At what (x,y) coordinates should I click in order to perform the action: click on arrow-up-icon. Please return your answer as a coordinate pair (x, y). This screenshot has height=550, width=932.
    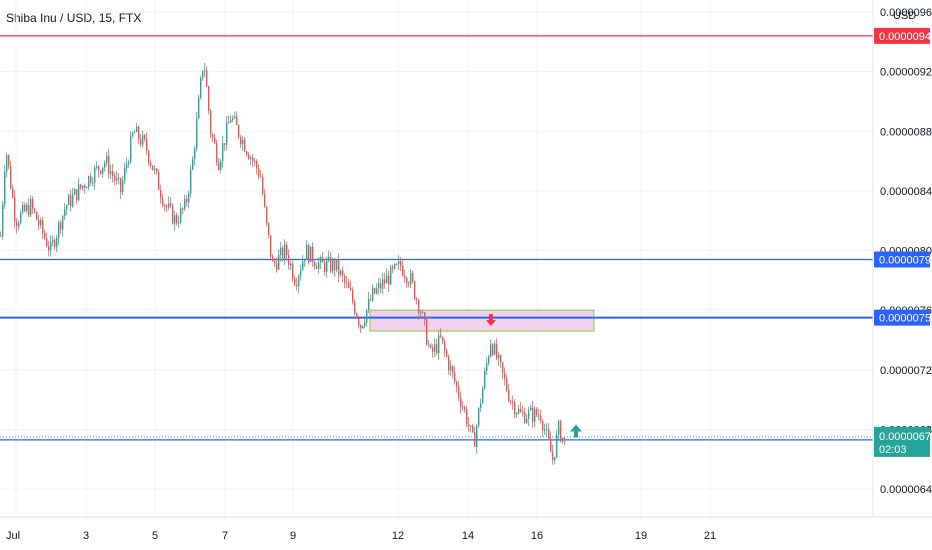
    Looking at the image, I should click on (576, 431).